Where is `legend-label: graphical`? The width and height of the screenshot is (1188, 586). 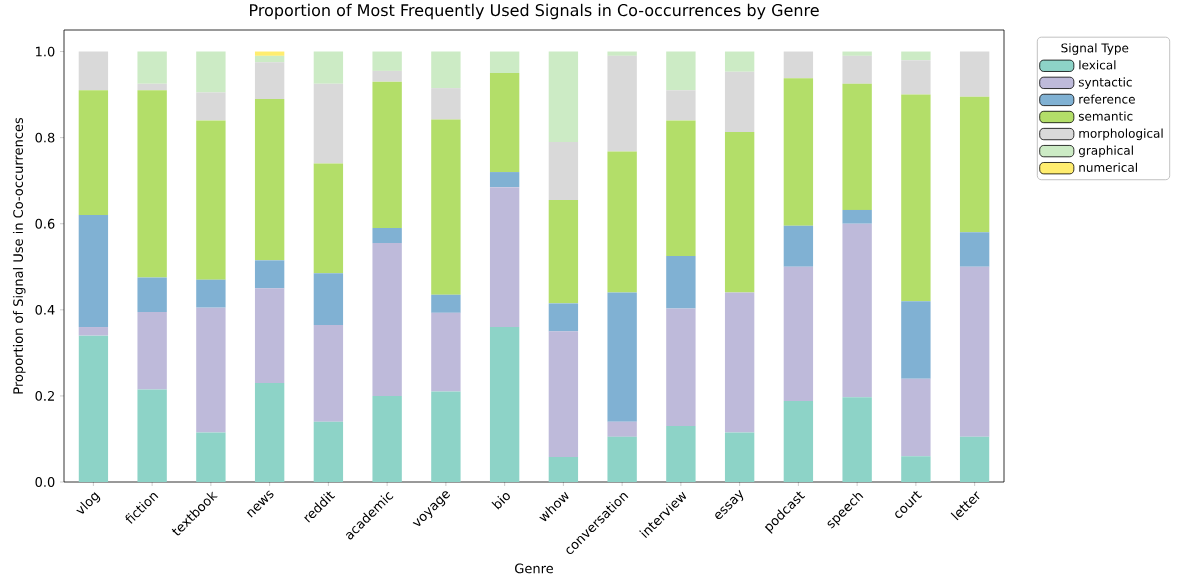 legend-label: graphical is located at coordinates (1105, 151).